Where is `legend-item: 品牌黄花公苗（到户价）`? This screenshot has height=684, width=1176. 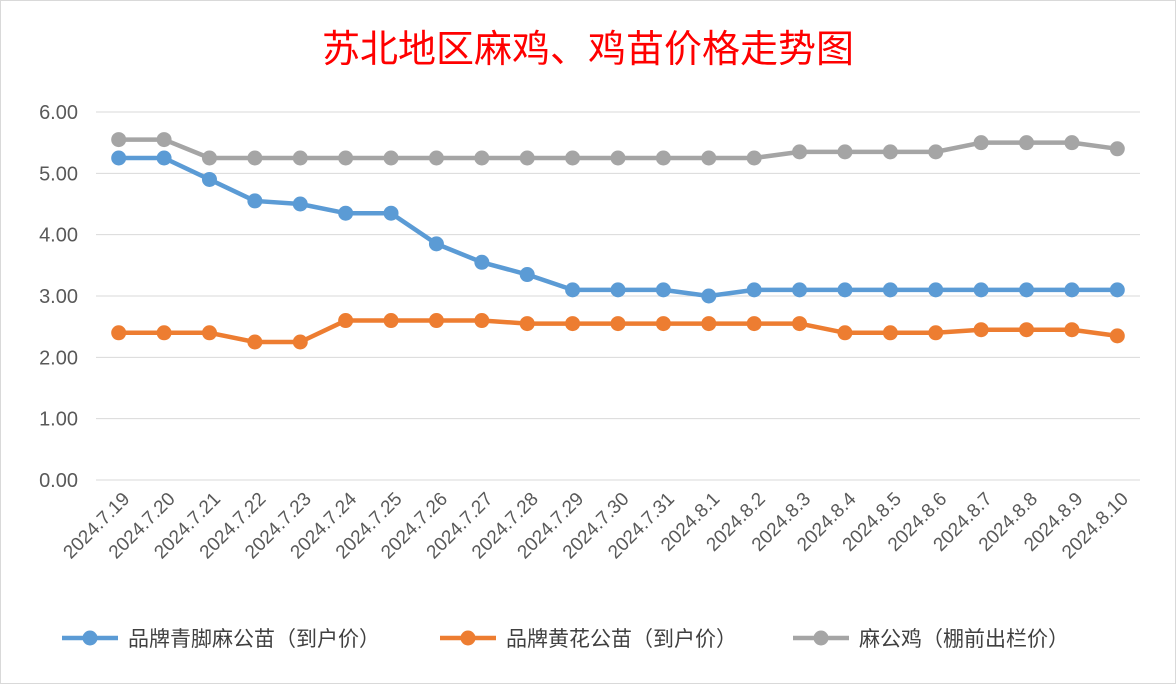 legend-item: 品牌黄花公苗（到户价） is located at coordinates (588, 639).